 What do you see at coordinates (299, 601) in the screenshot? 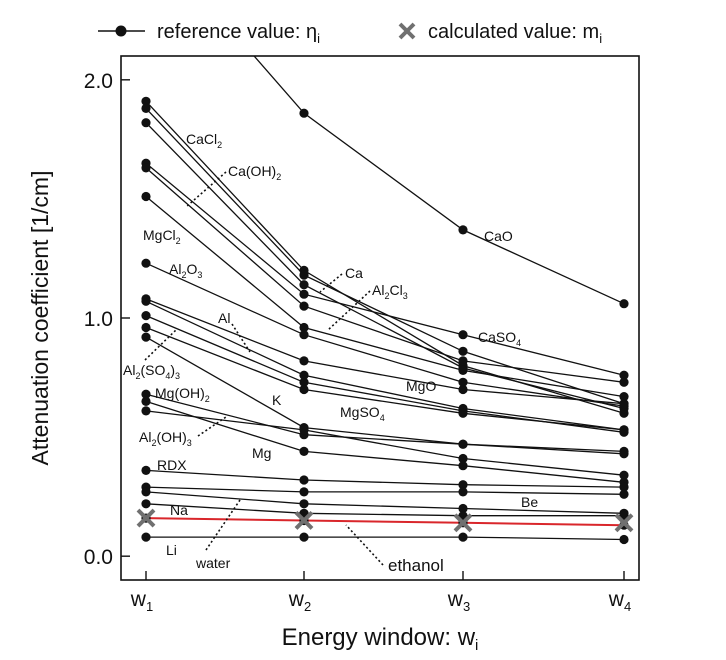
I see `x-tick-label: w2` at bounding box center [299, 601].